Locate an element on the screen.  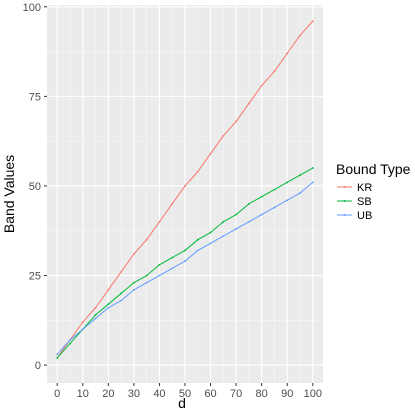
y-tick-labels: 0 25 50 75 100 is located at coordinates (32, 187).